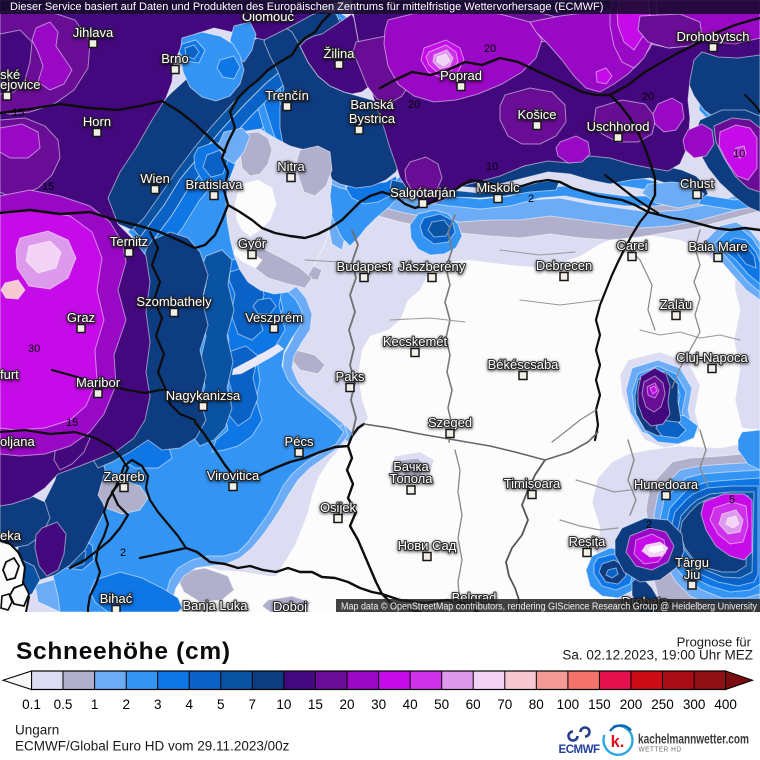  What do you see at coordinates (37, 730) in the screenshot?
I see `svg-text: Ungarn` at bounding box center [37, 730].